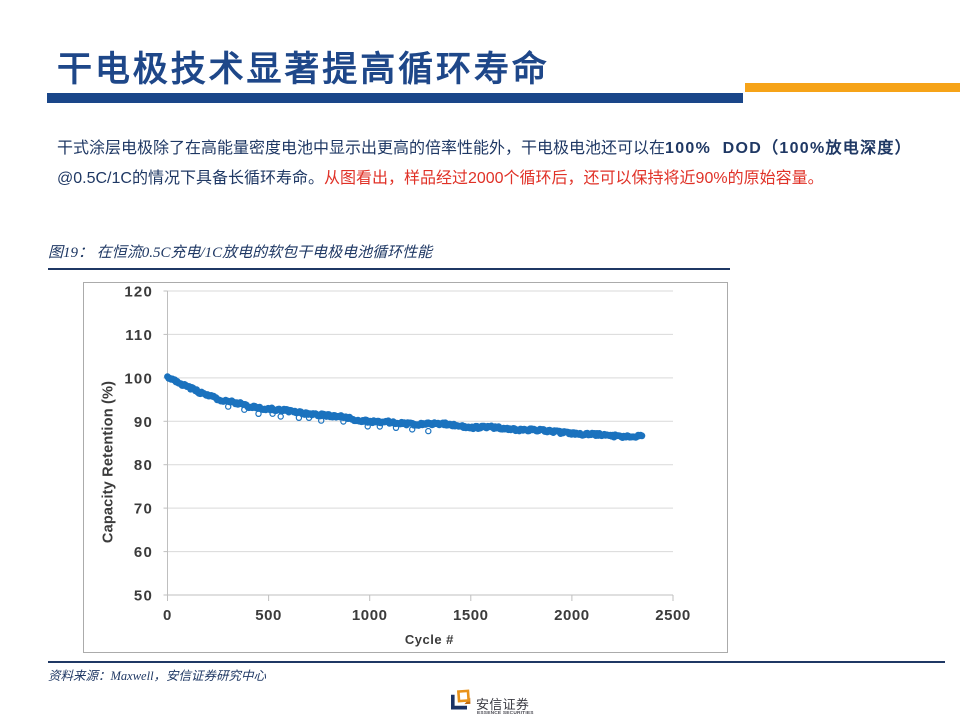 The width and height of the screenshot is (960, 720). I want to click on svg-text: Capacity Retention (%), so click(109, 462).